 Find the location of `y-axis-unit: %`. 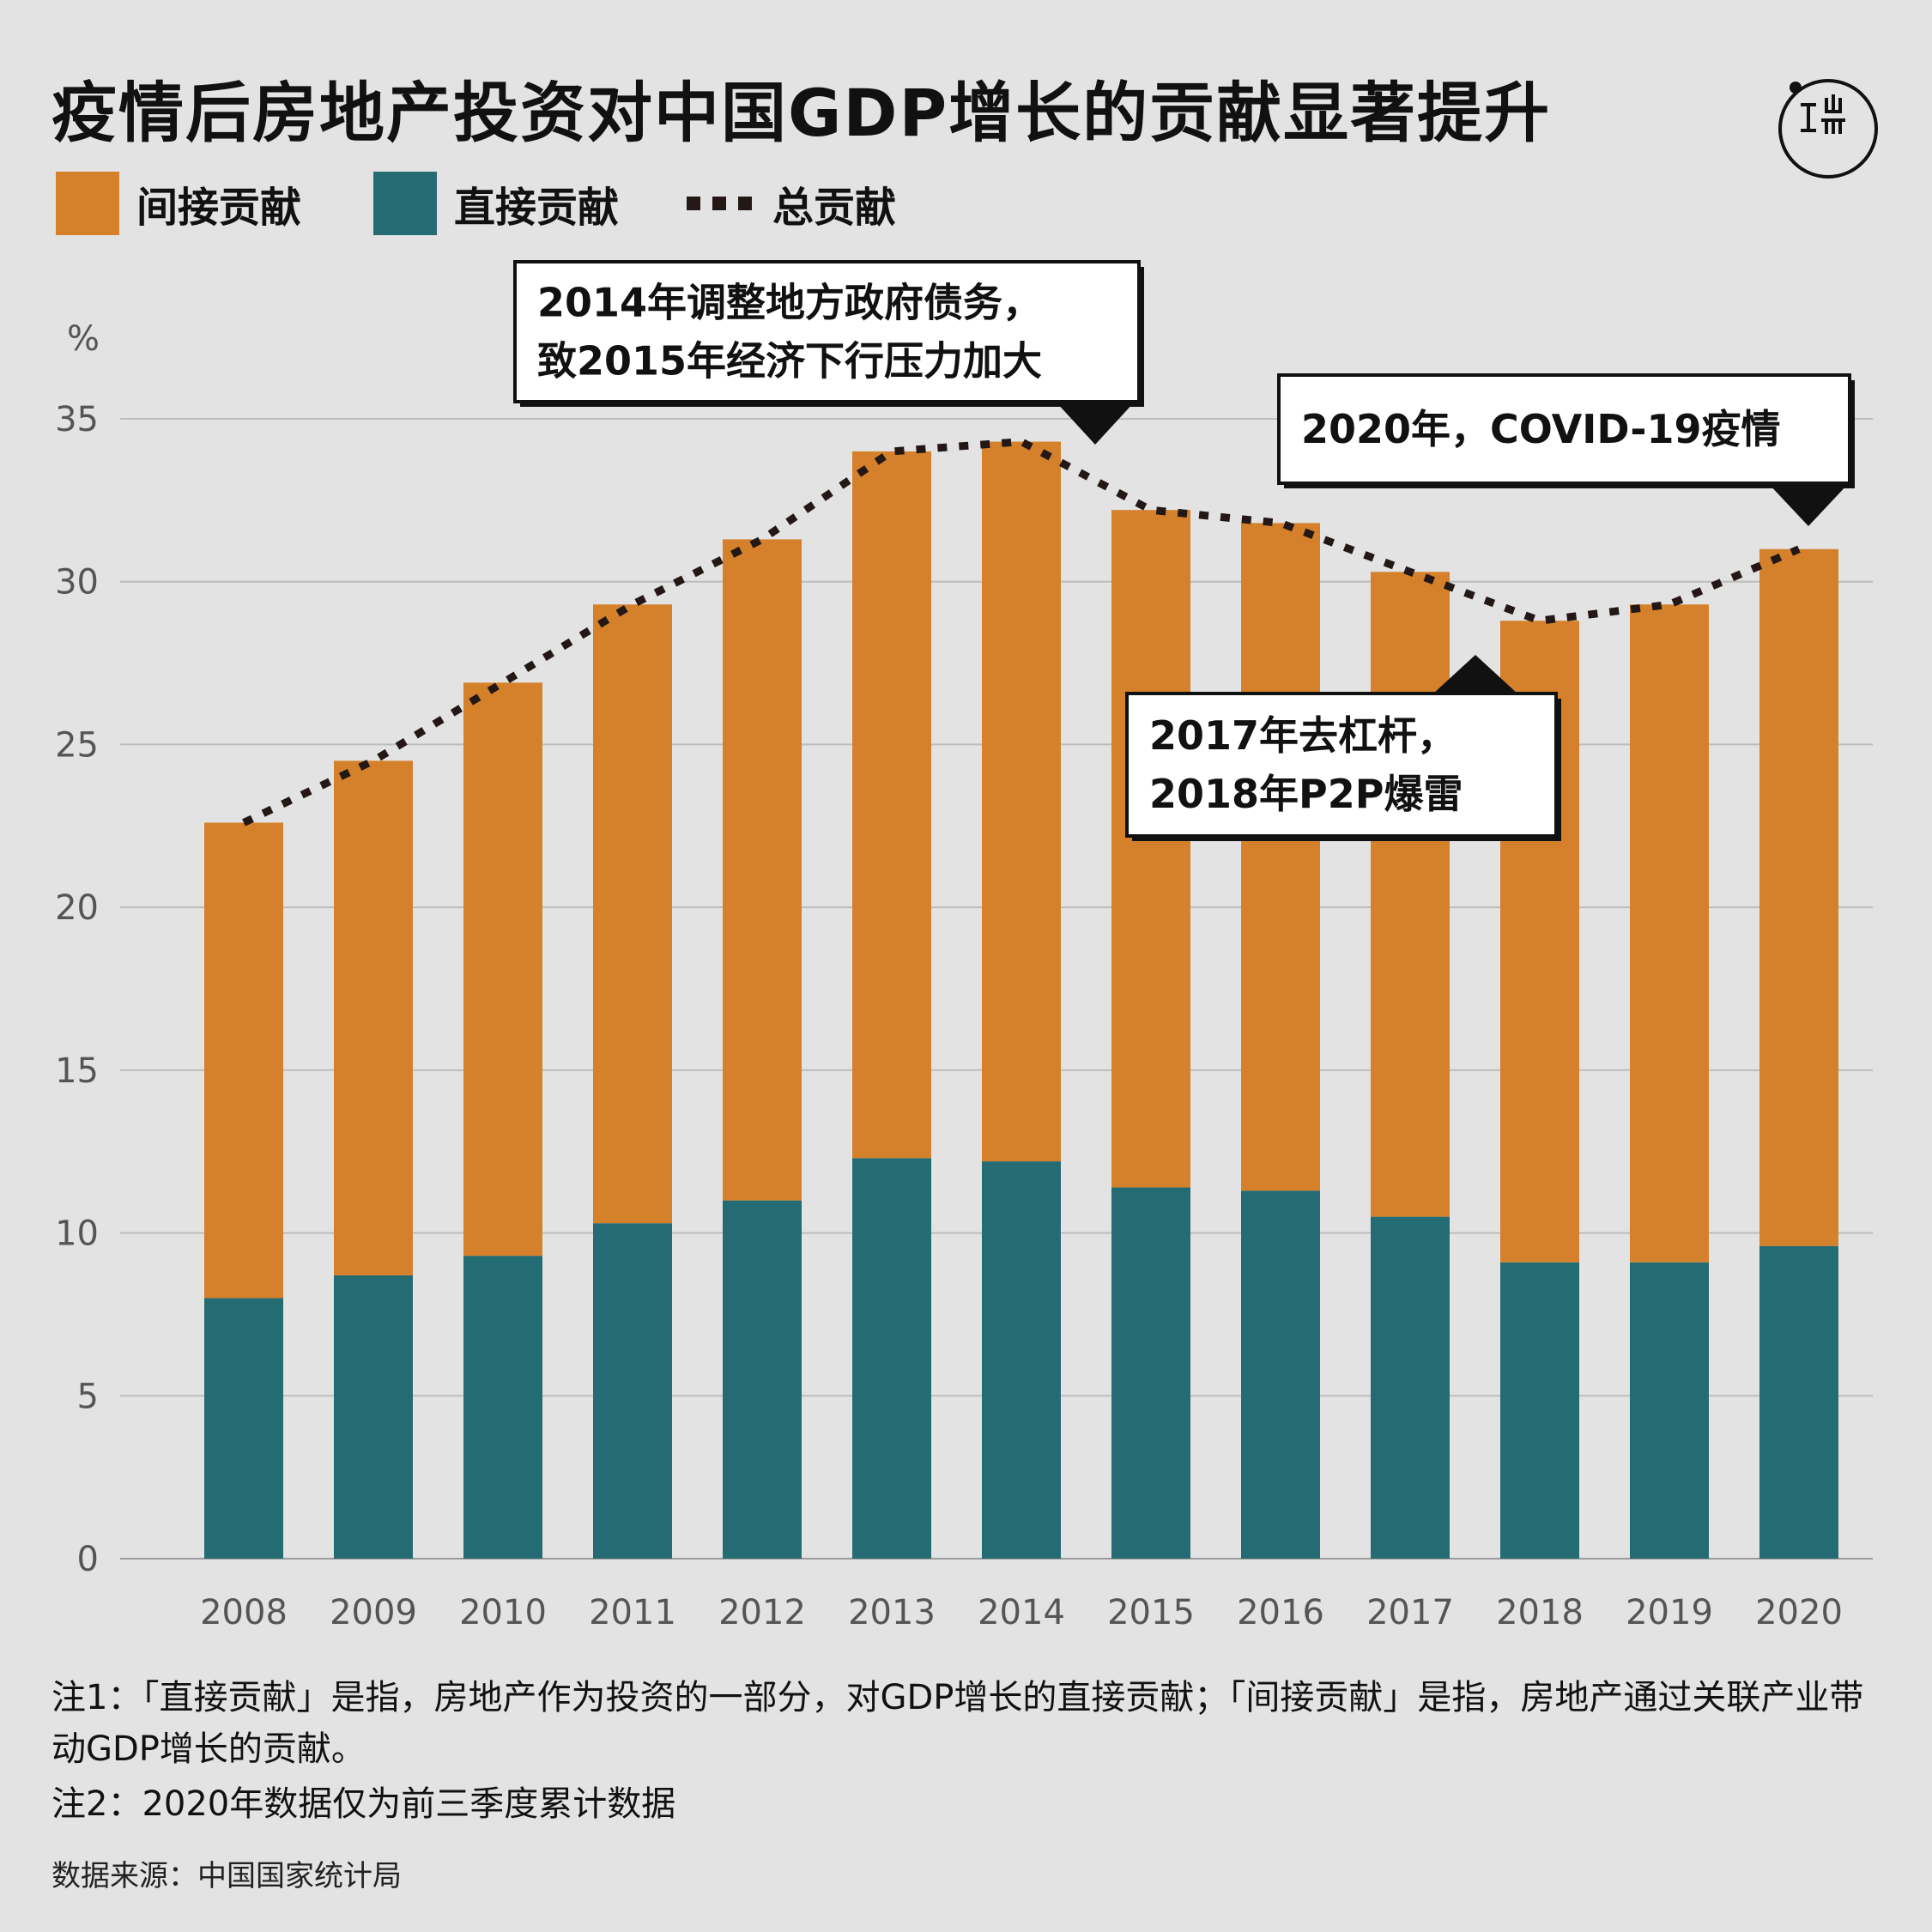

y-axis-unit: % is located at coordinates (83, 339).